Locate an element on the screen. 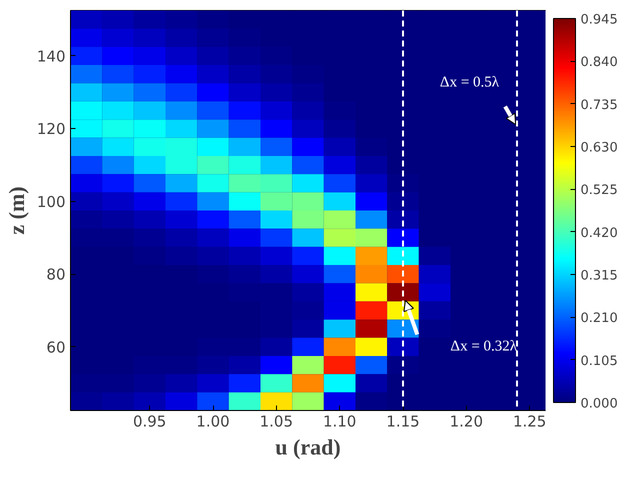 The image size is (628, 480). x-axis-title: u (rad) is located at coordinates (308, 447).